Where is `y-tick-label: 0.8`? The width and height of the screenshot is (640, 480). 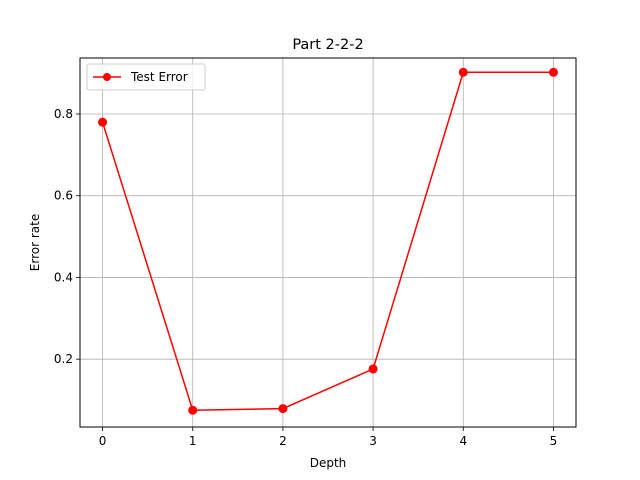
y-tick-label: 0.8 is located at coordinates (63, 114).